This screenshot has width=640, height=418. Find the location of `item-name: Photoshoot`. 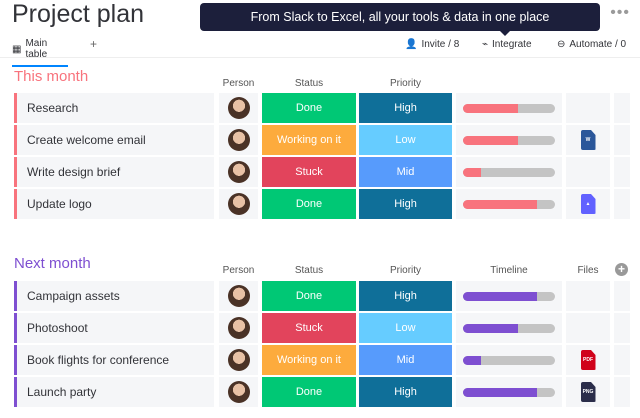

item-name: Photoshoot is located at coordinates (114, 328).